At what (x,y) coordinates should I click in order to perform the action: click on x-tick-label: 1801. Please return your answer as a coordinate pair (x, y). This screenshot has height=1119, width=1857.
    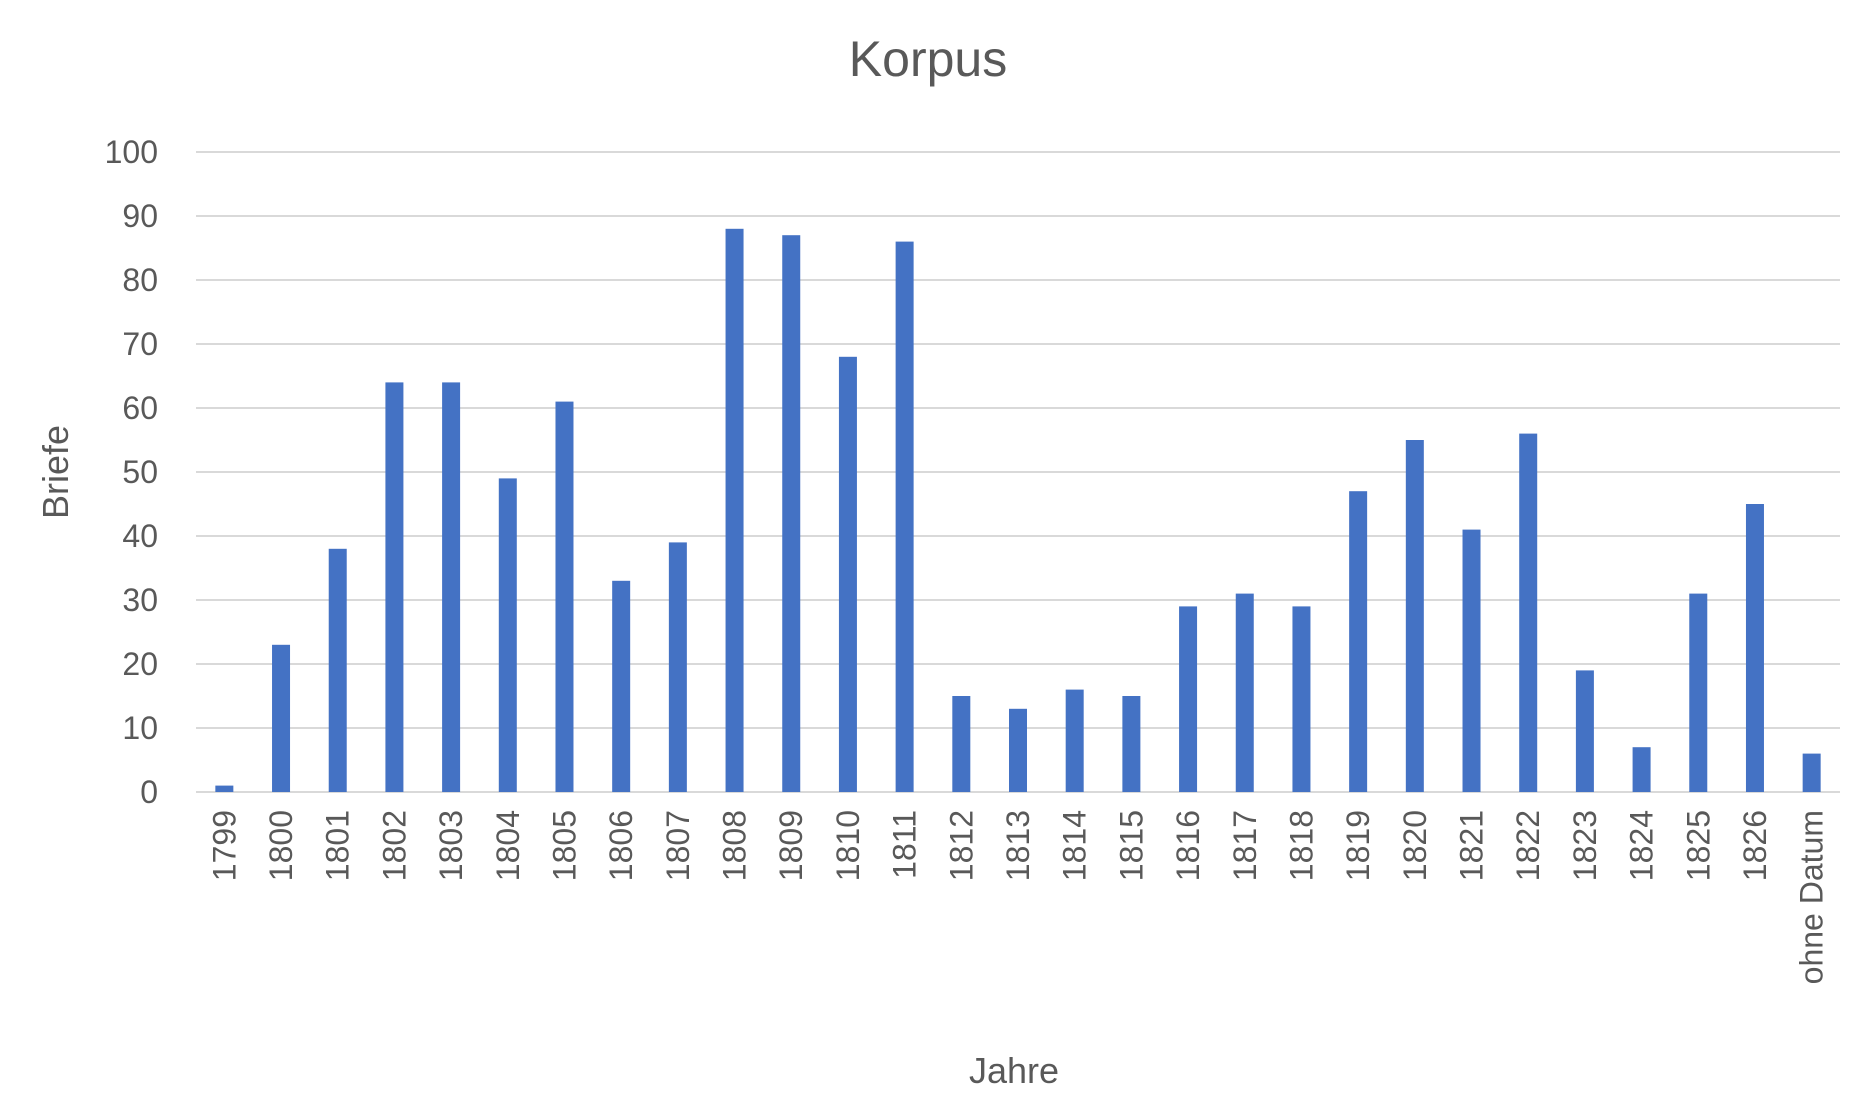
    Looking at the image, I should click on (338, 845).